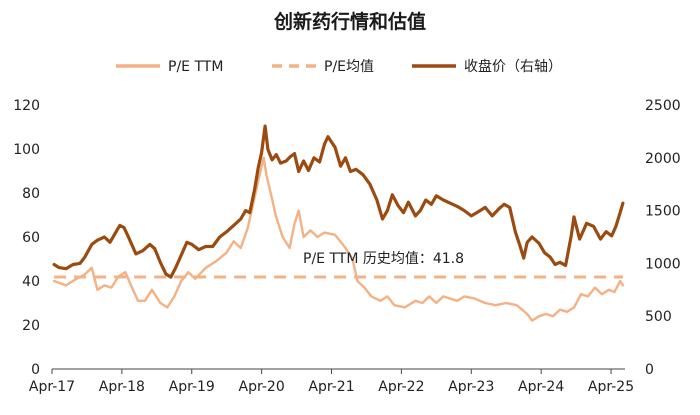 Image resolution: width=700 pixels, height=415 pixels. Describe the element at coordinates (35, 370) in the screenshot. I see `y-left-tick-label: 0` at that location.